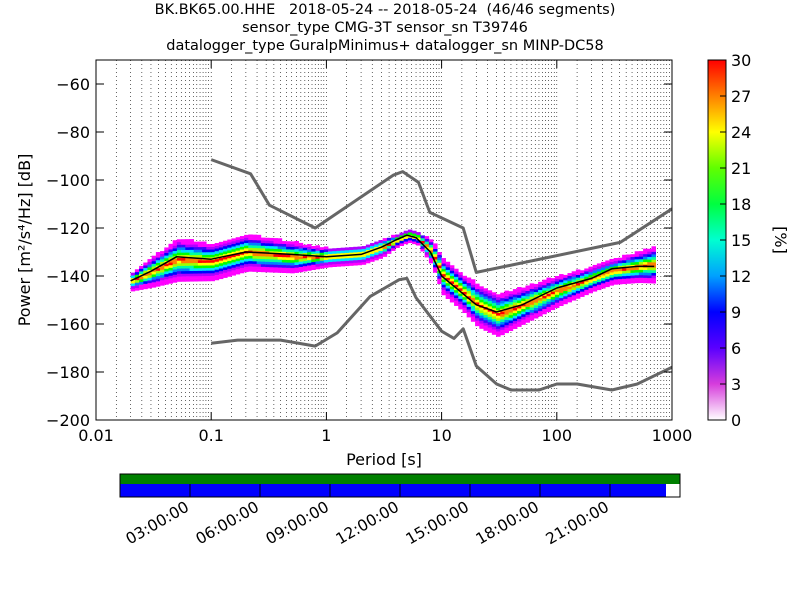 This screenshot has width=800, height=600. Describe the element at coordinates (441, 334) in the screenshot. I see `low-noise-model-line` at that location.